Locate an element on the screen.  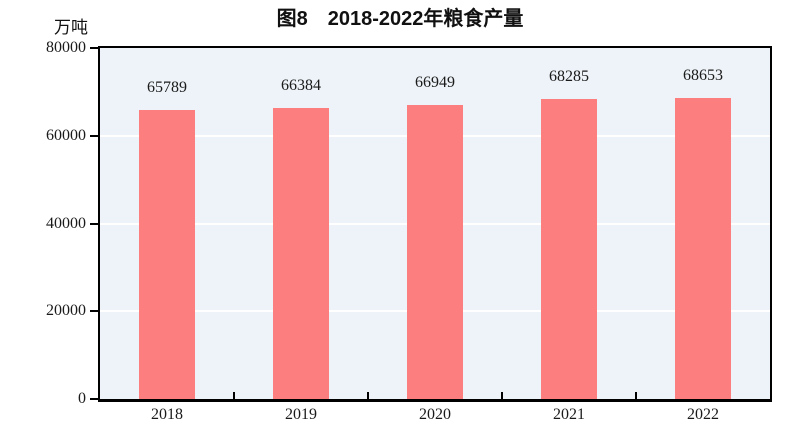
y-axis-unit-label: 万吨 is located at coordinates (71, 27).